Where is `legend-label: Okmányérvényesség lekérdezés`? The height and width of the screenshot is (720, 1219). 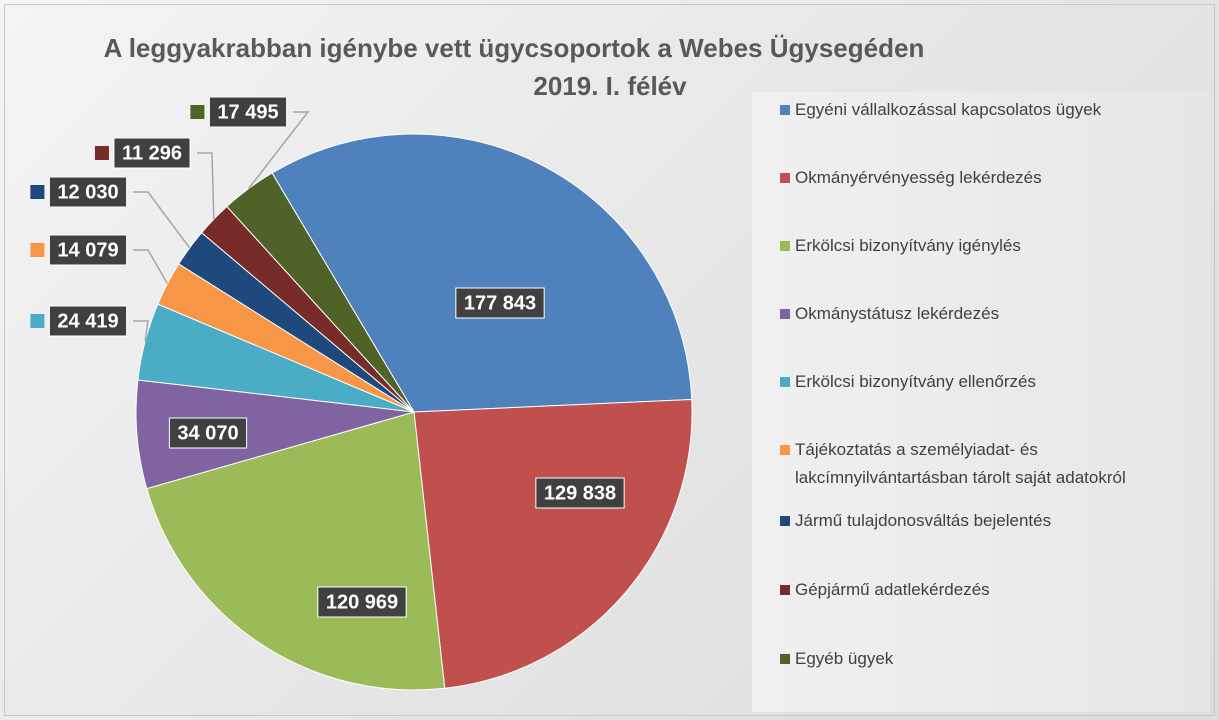
legend-label: Okmányérvényesség lekérdezés is located at coordinates (918, 177).